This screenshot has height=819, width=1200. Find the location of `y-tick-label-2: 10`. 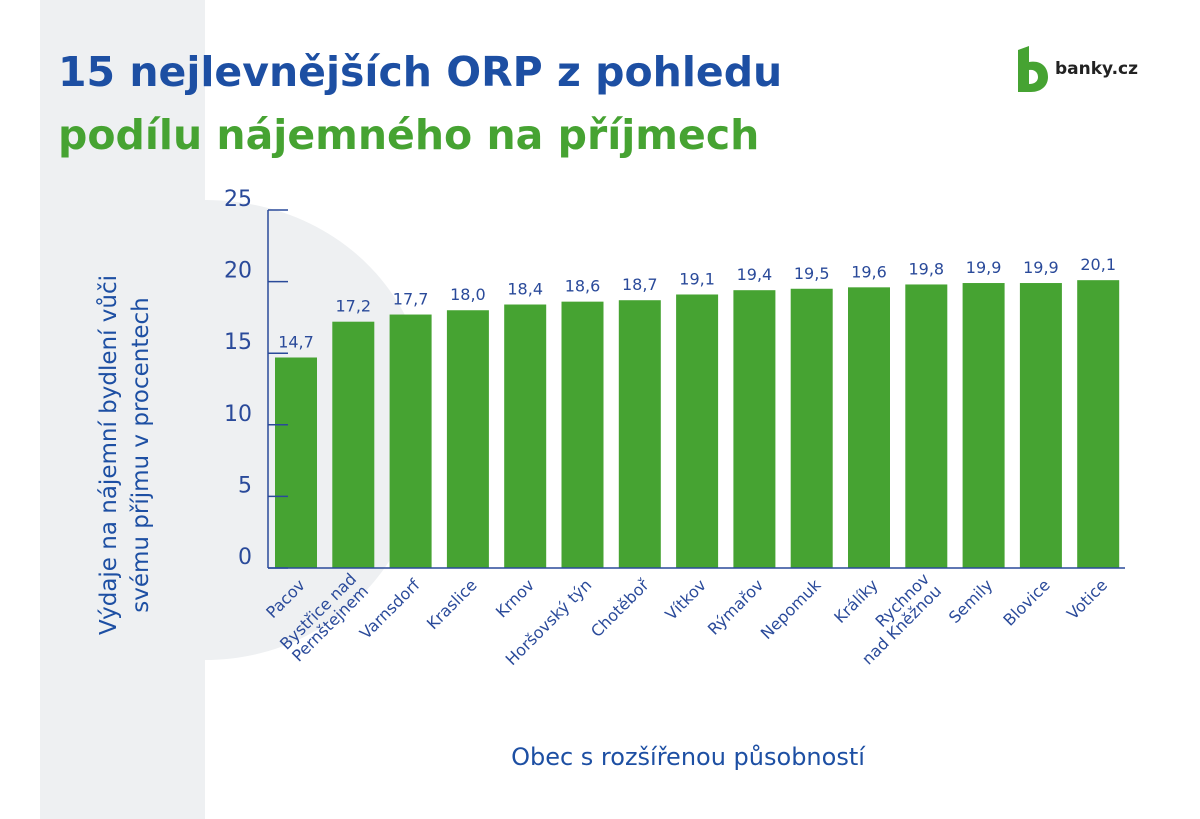

y-tick-label-2: 10 is located at coordinates (238, 414).